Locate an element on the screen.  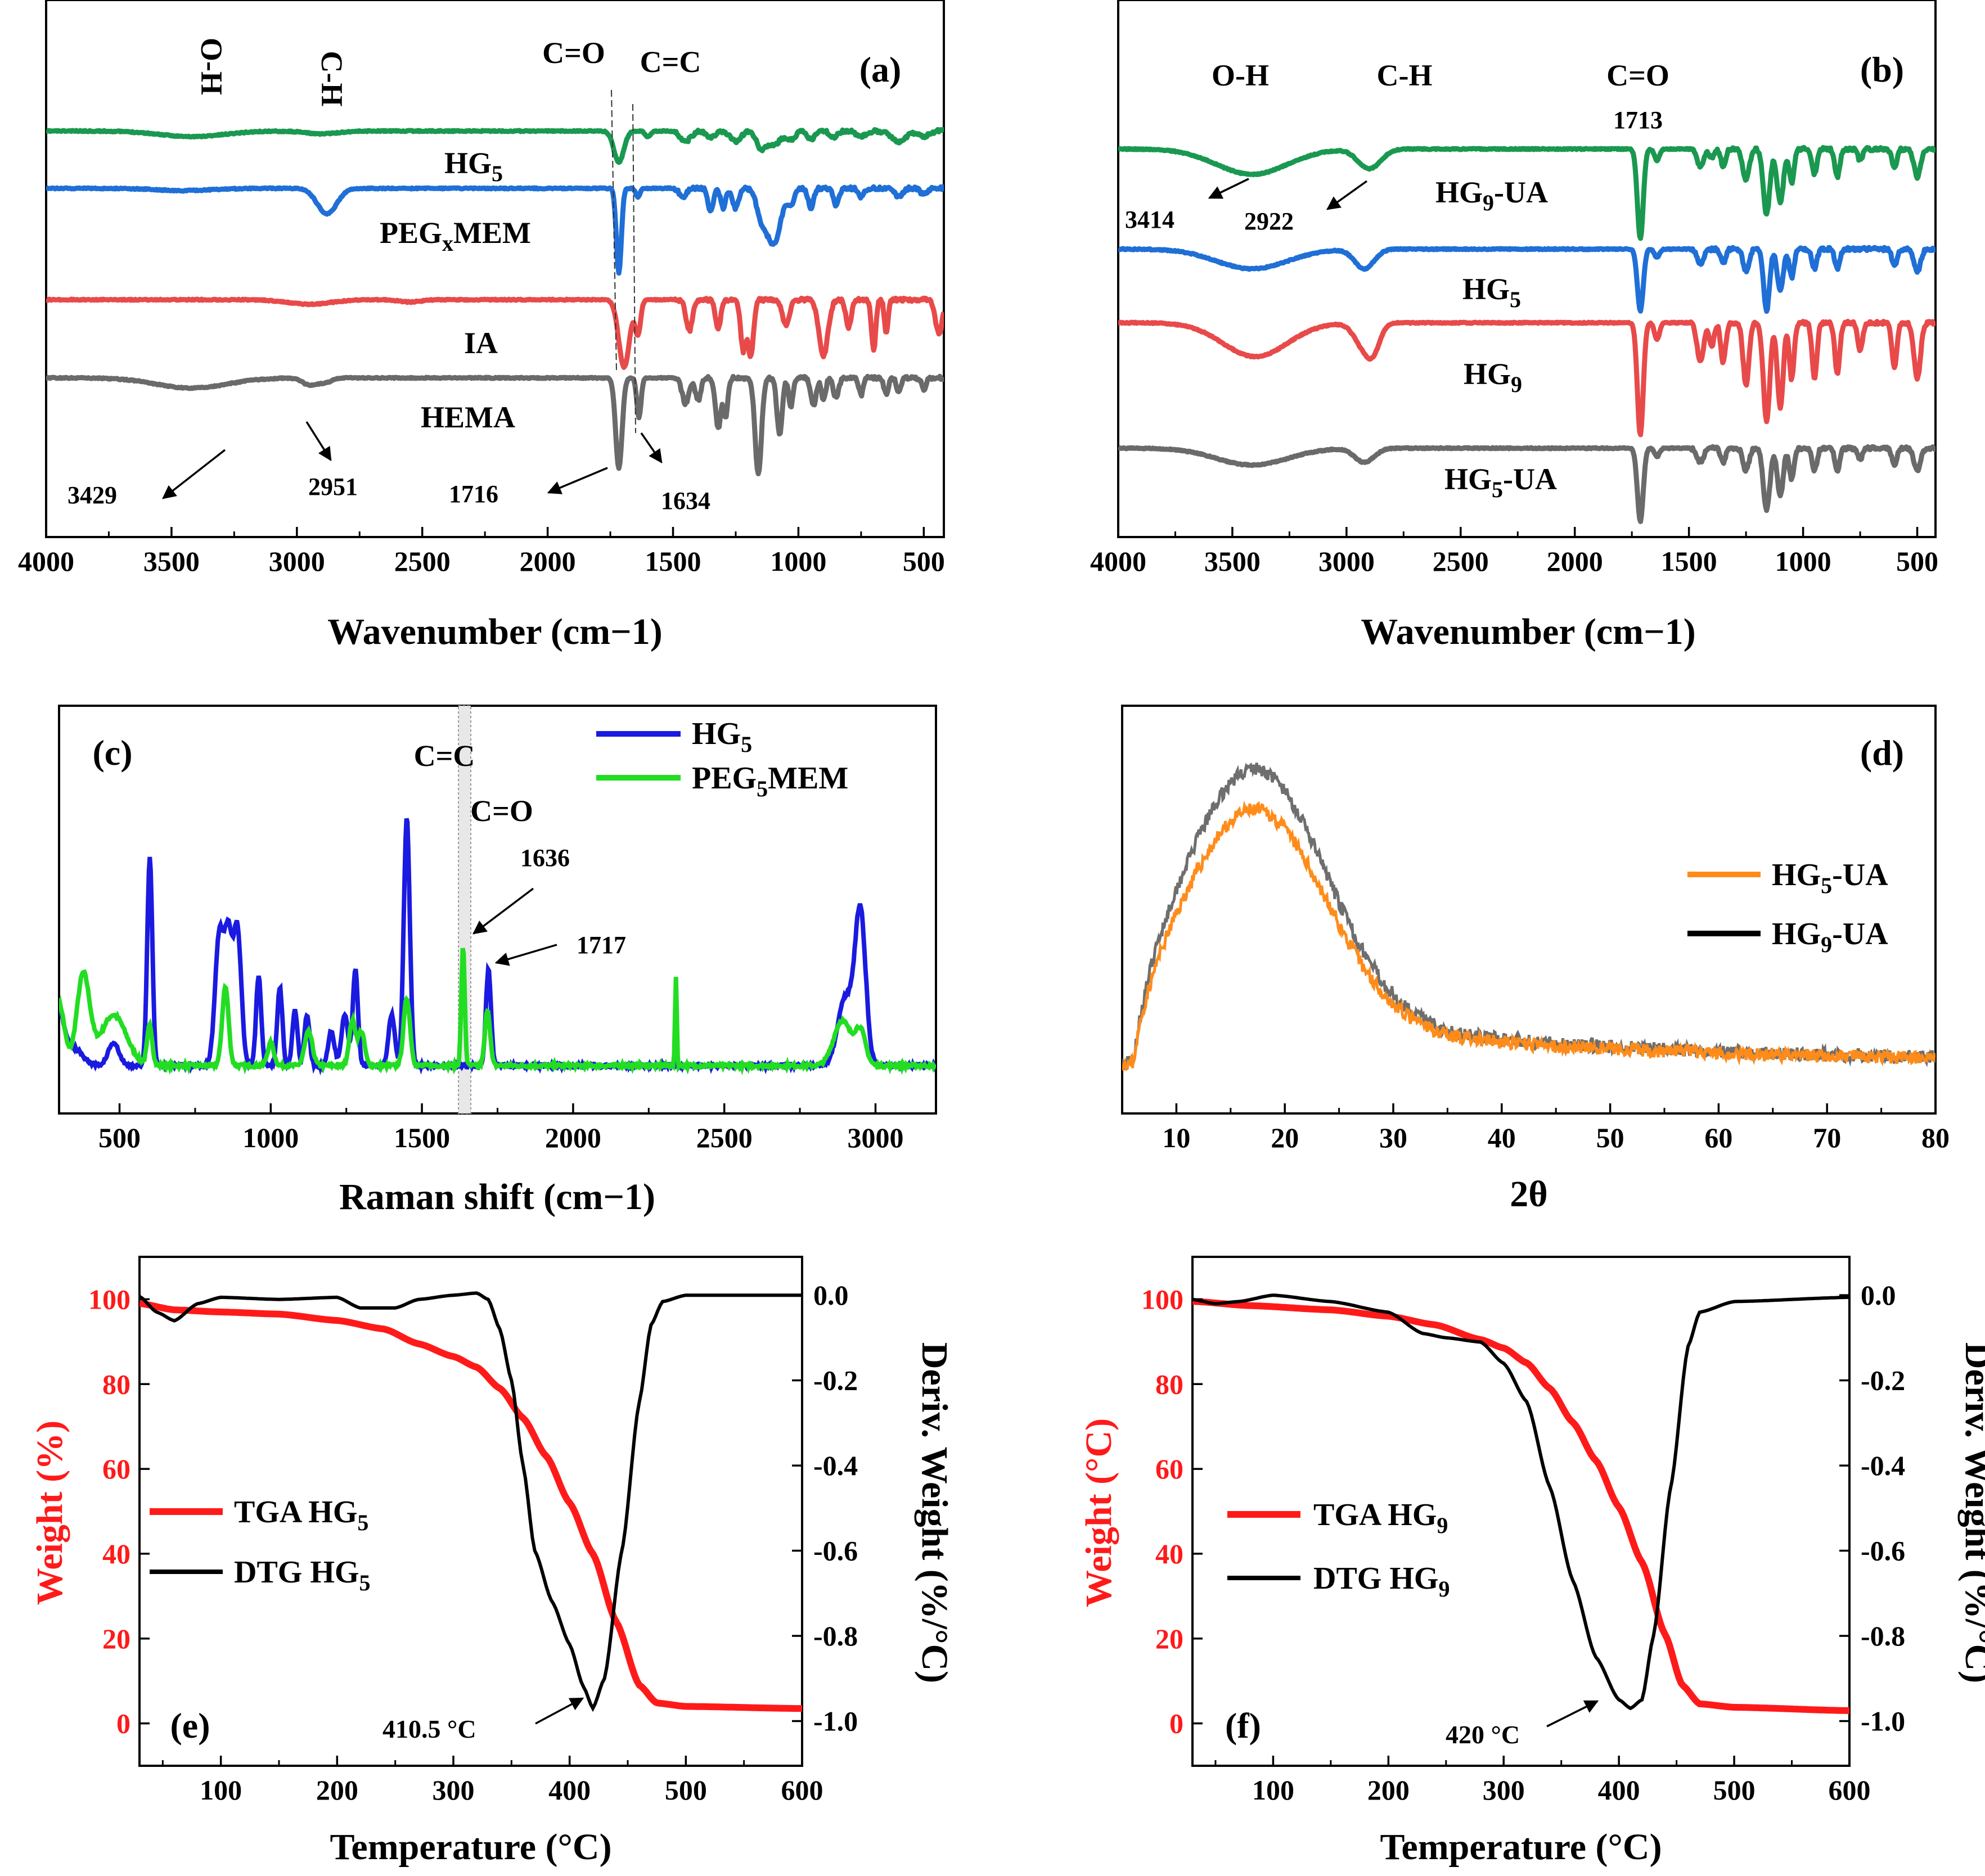
series-label-hg9ua-b-sub: 9 is located at coordinates (1488, 202).